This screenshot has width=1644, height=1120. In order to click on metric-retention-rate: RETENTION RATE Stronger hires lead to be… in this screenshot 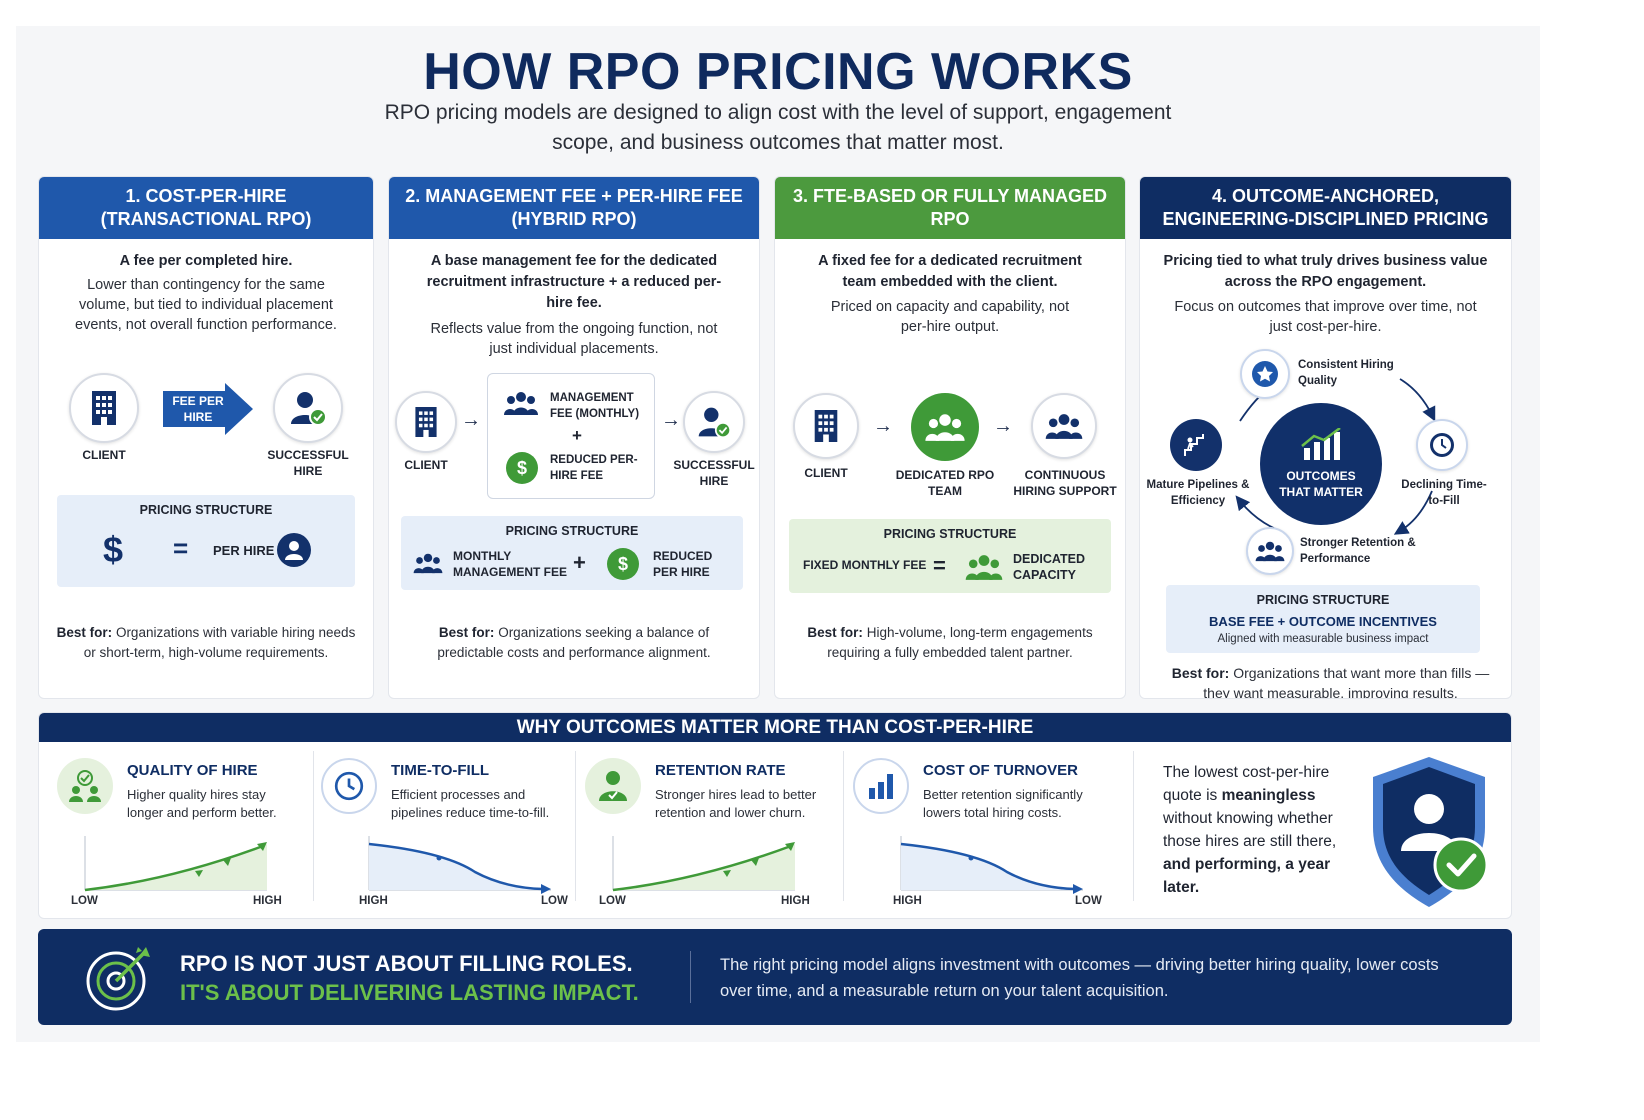, I will do `click(710, 830)`.